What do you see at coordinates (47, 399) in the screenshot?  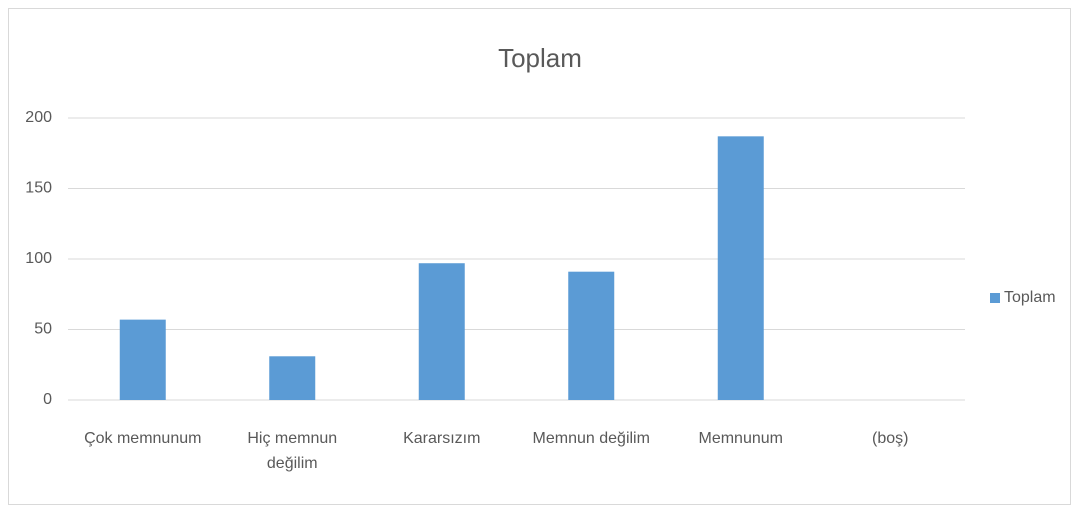 I see `y-tick-label: 0` at bounding box center [47, 399].